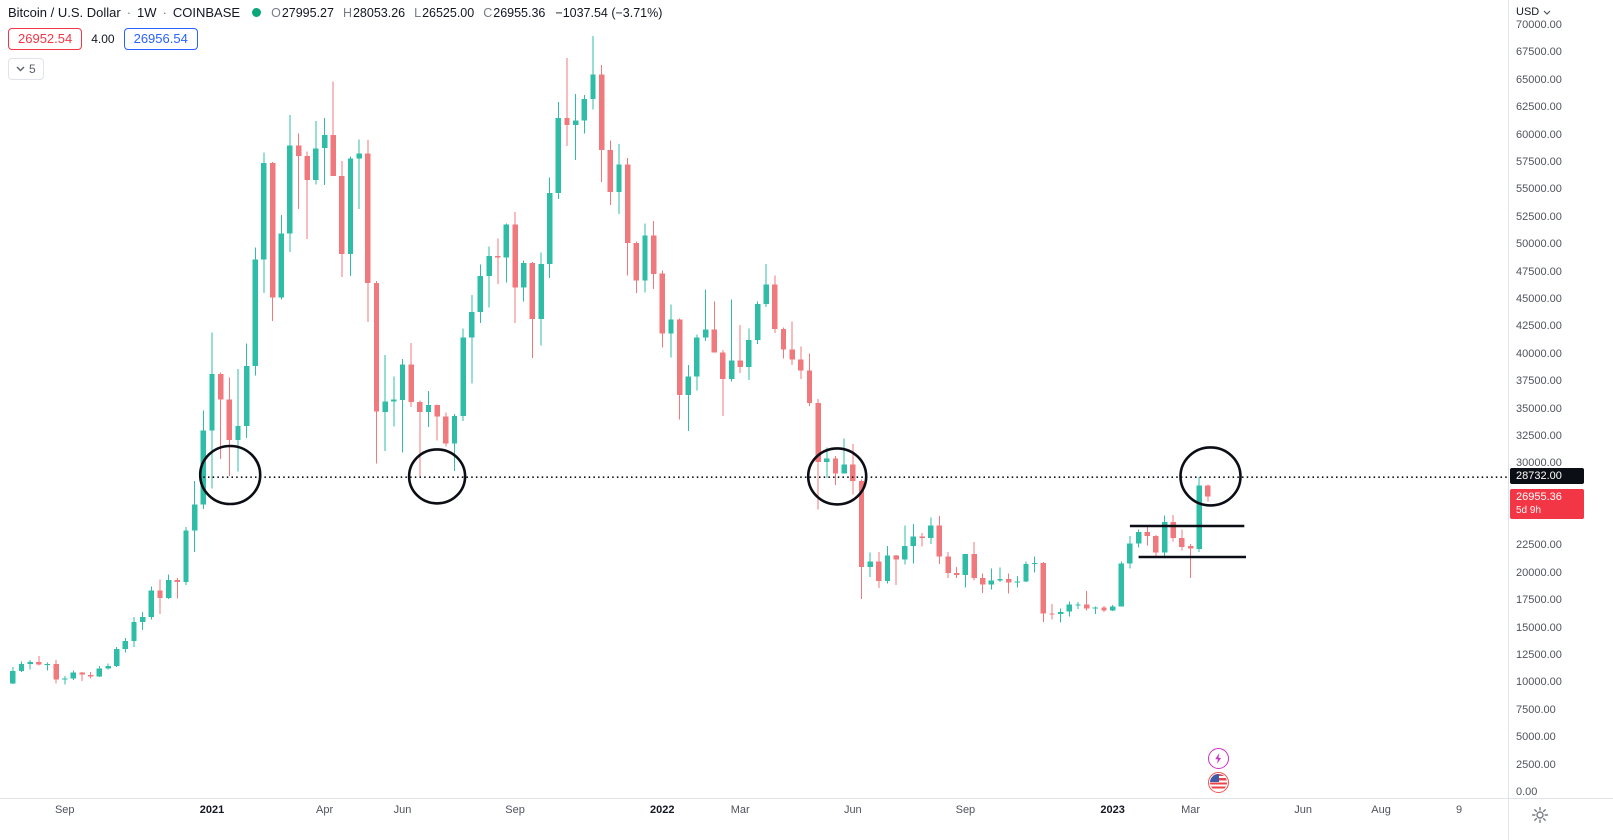 The image size is (1613, 840). Describe the element at coordinates (1529, 510) in the screenshot. I see `bar-countdown: 5d 9h` at that location.